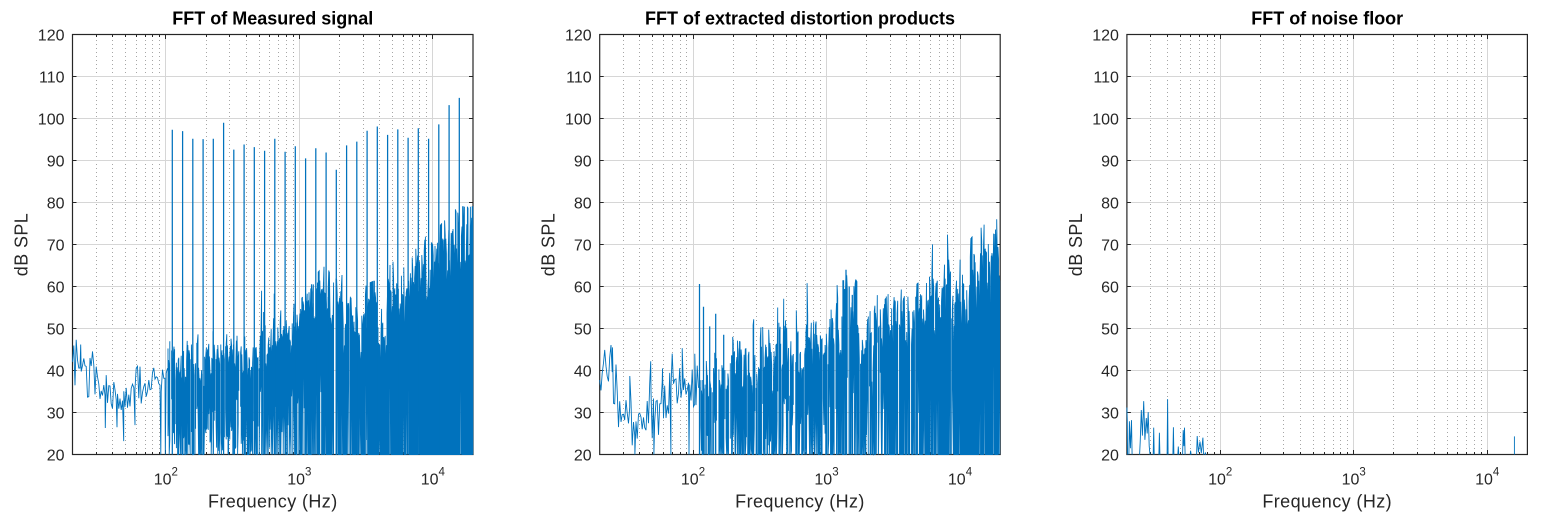 Image resolution: width=1558 pixels, height=523 pixels. I want to click on svg-text: FFT of Measured signal, so click(272, 19).